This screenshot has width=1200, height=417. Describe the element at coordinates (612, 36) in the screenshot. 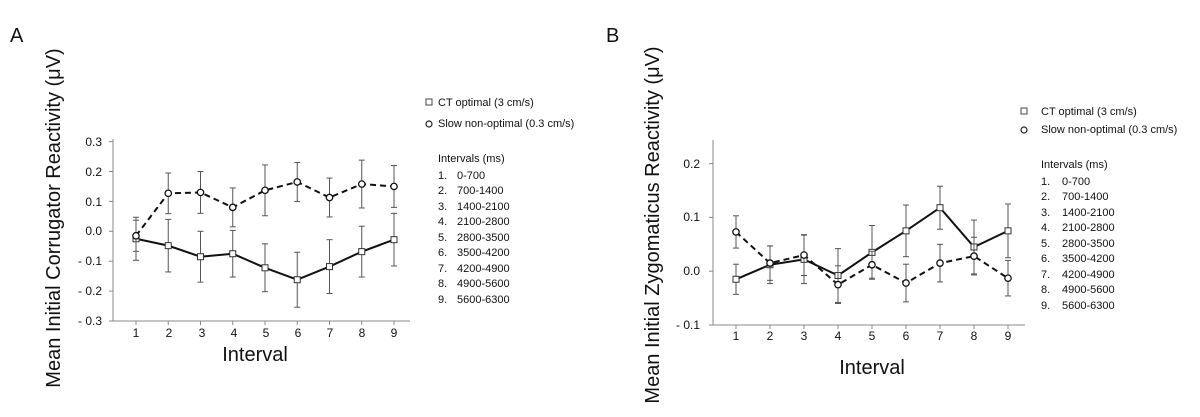

I see `panel-b-letter: B` at that location.